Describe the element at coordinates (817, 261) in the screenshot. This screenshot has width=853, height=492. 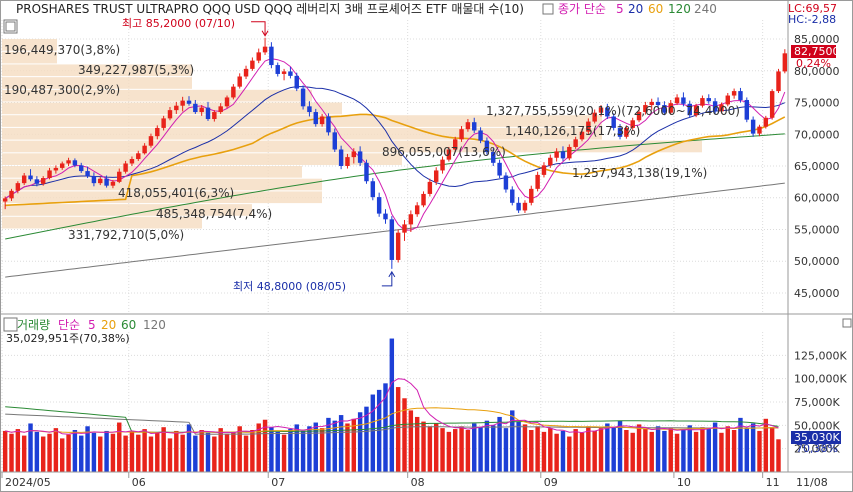
I see `price-tick-label: 50,0000` at that location.